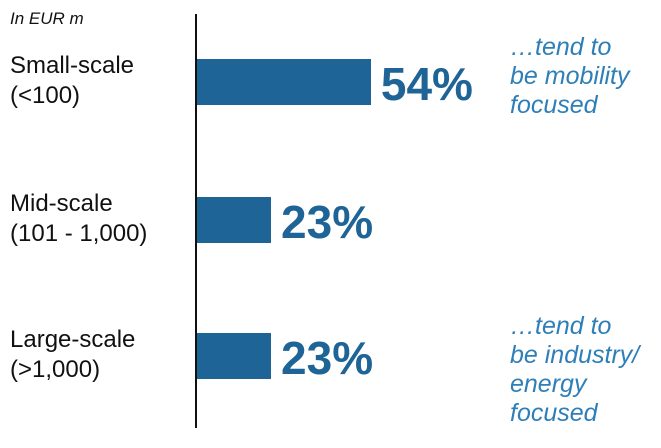  What do you see at coordinates (548, 384) in the screenshot?
I see `annotation-line: energy` at bounding box center [548, 384].